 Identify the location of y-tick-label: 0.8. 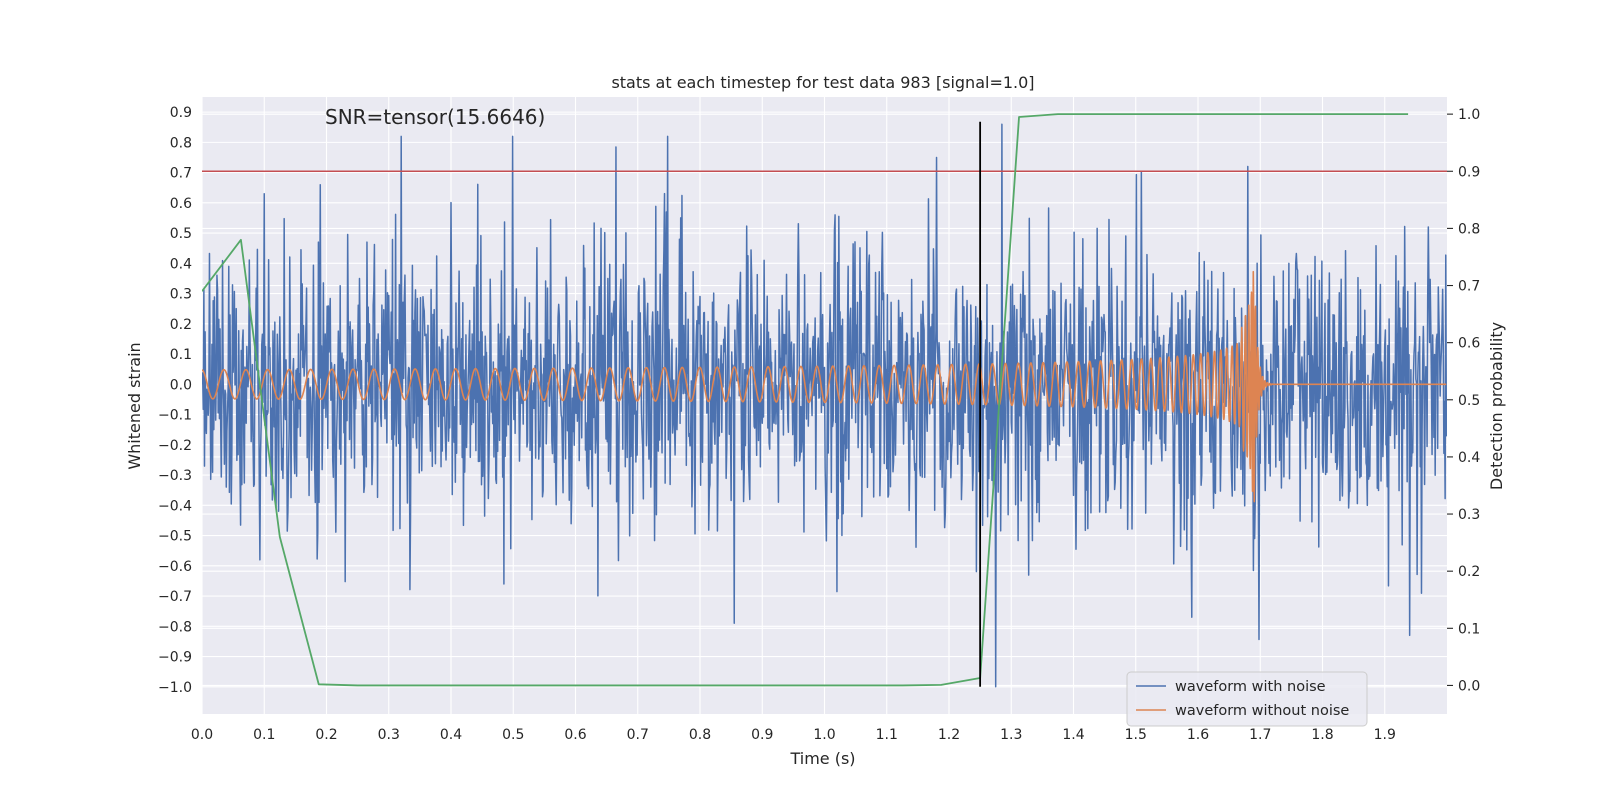
(181, 143).